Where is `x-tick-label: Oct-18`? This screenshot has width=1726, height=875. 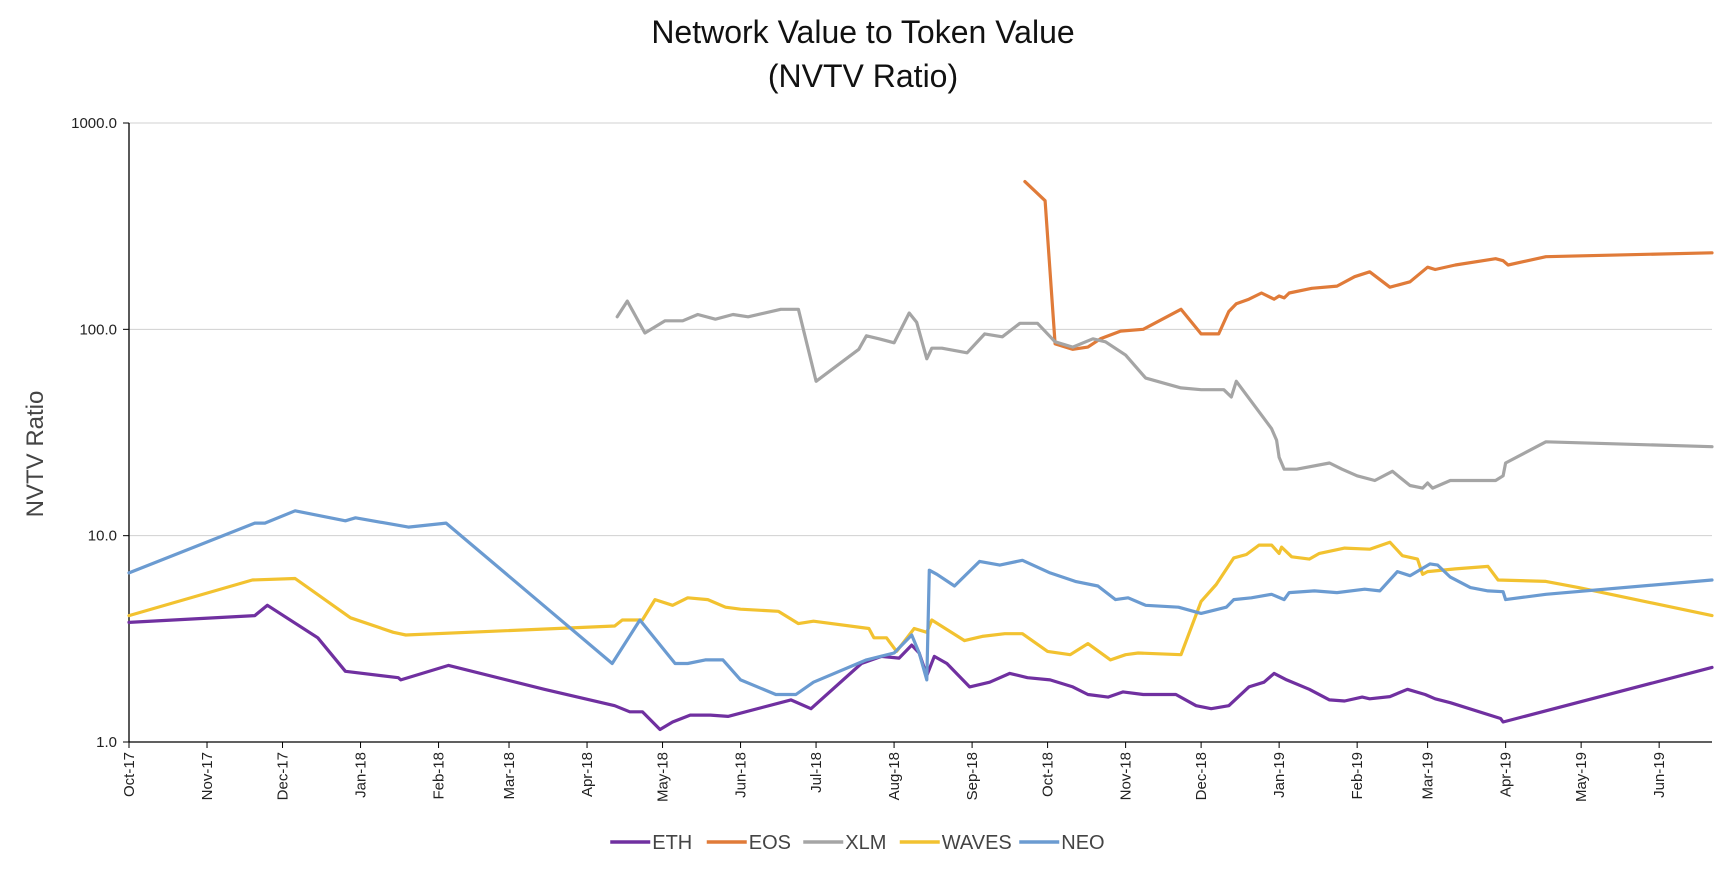 x-tick-label: Oct-18 is located at coordinates (1048, 774).